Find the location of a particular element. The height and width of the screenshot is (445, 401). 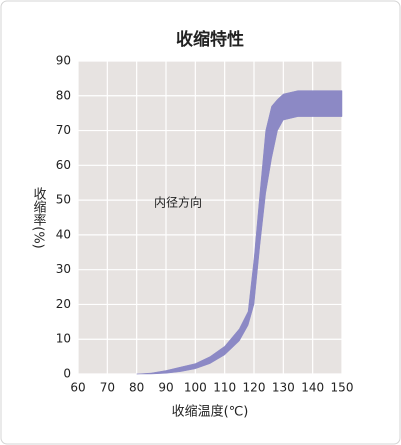

y-tick-label: 70 is located at coordinates (63, 130).